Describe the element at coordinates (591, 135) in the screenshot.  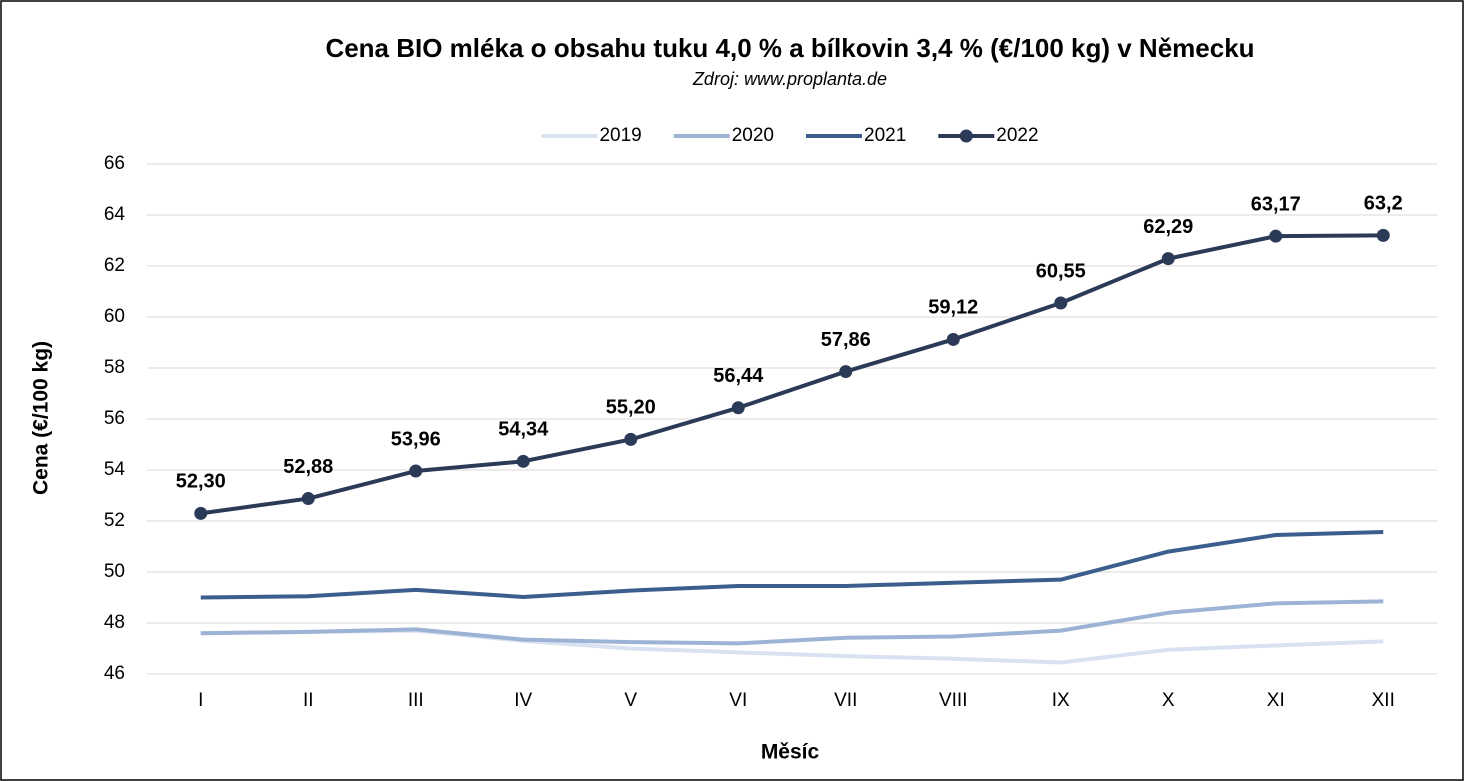
I see `legend-item: 2019` at that location.